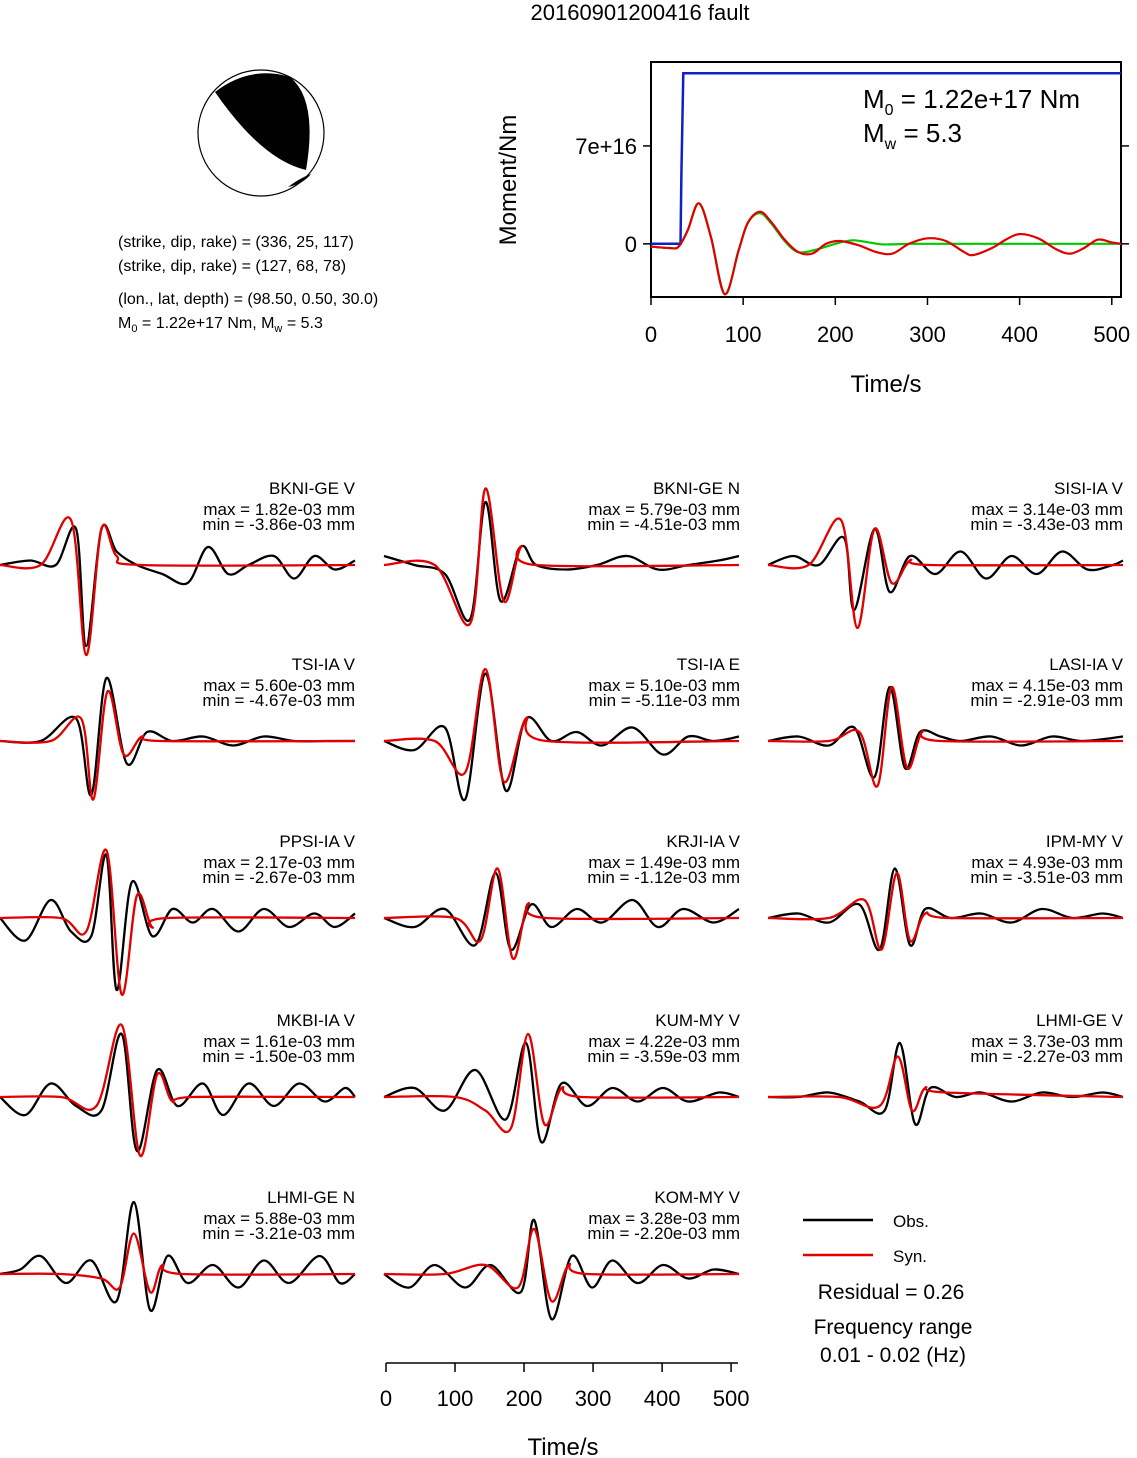 The width and height of the screenshot is (1137, 1458). What do you see at coordinates (1086, 664) in the screenshot?
I see `station-name: LASI-IA V` at bounding box center [1086, 664].